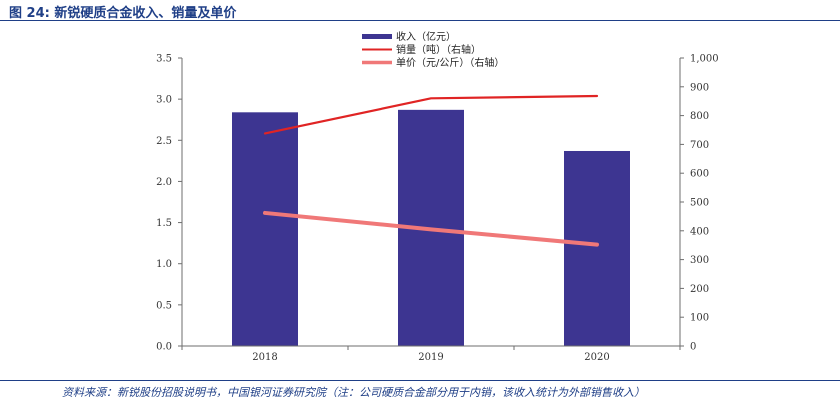  Describe the element at coordinates (699, 87) in the screenshot. I see `right-tick-label: 900` at that location.